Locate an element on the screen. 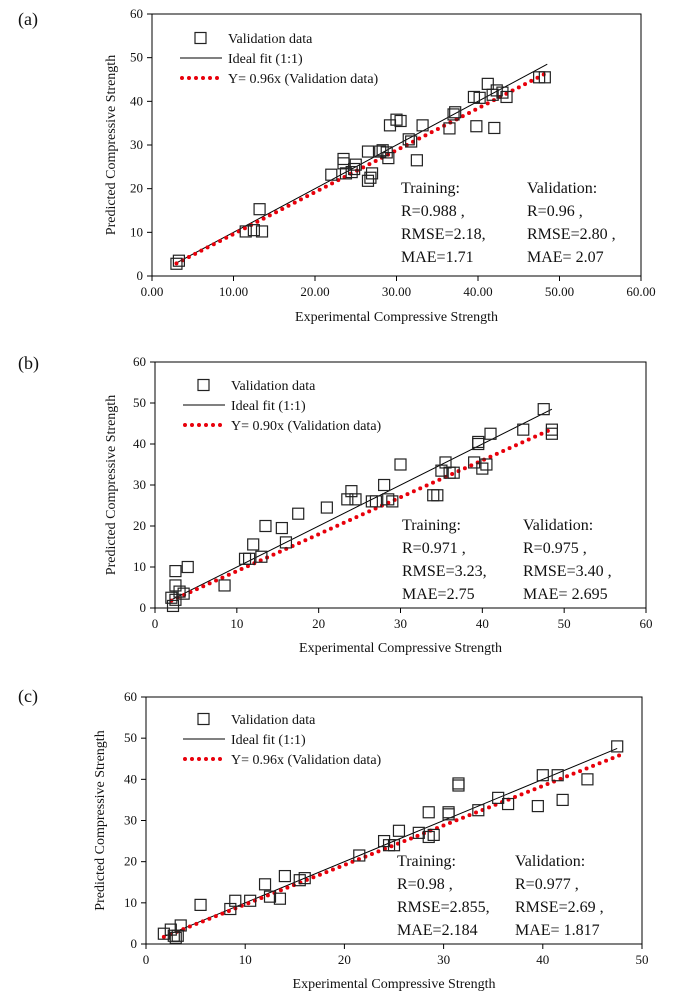  trend-line-dotted is located at coordinates (361, 515).